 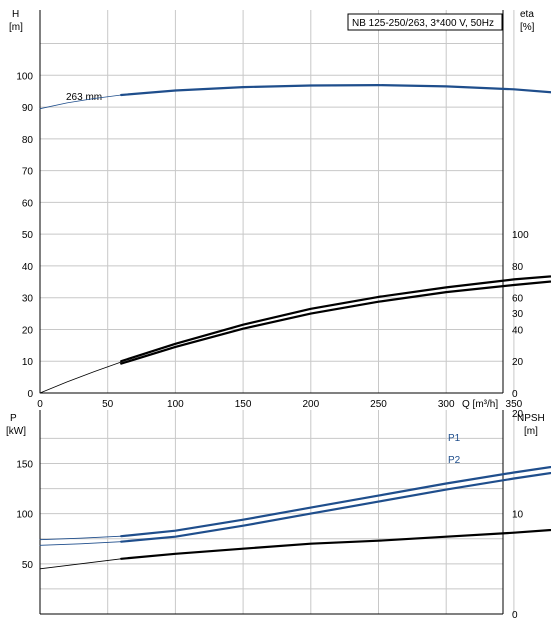 What do you see at coordinates (243, 404) in the screenshot?
I see `x-tick-label: 150` at bounding box center [243, 404].